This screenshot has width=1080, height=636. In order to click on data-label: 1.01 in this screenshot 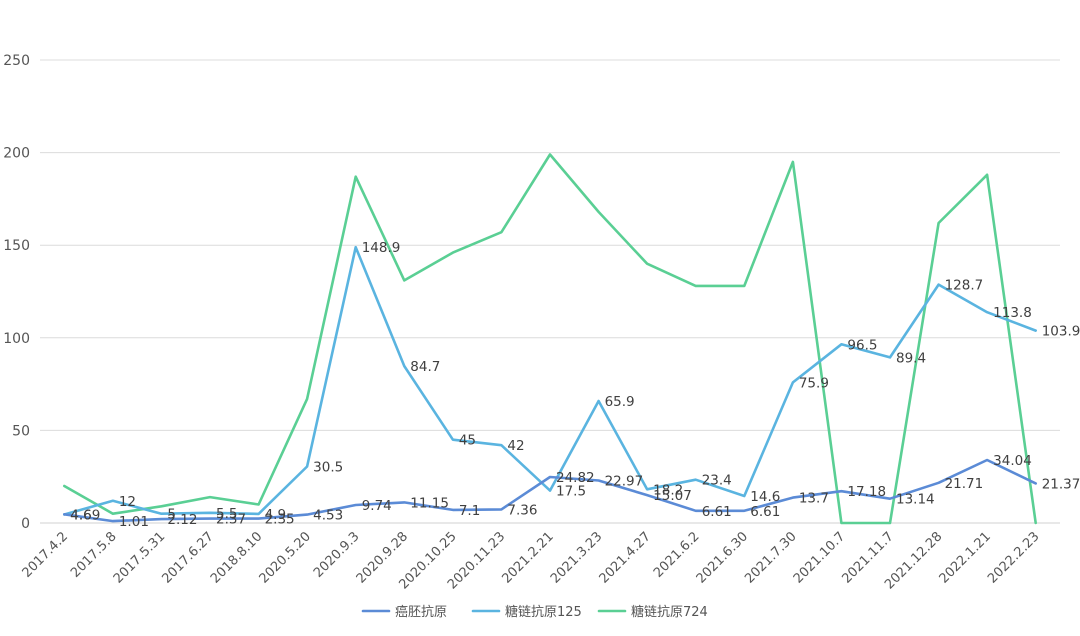, I will do `click(134, 522)`.